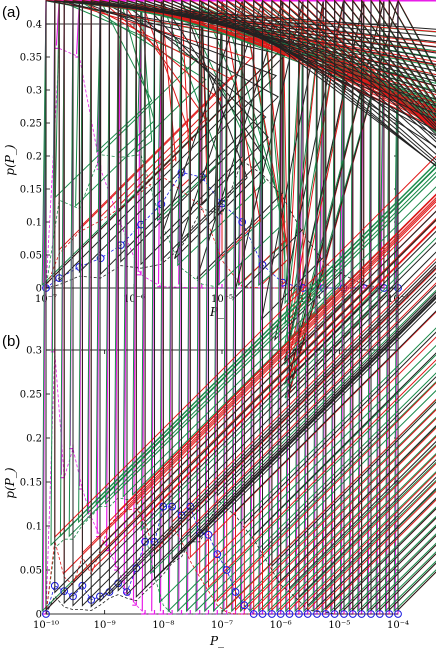  Describe the element at coordinates (10, 159) in the screenshot. I see `panel-a-ylabel: p(P_)` at that location.